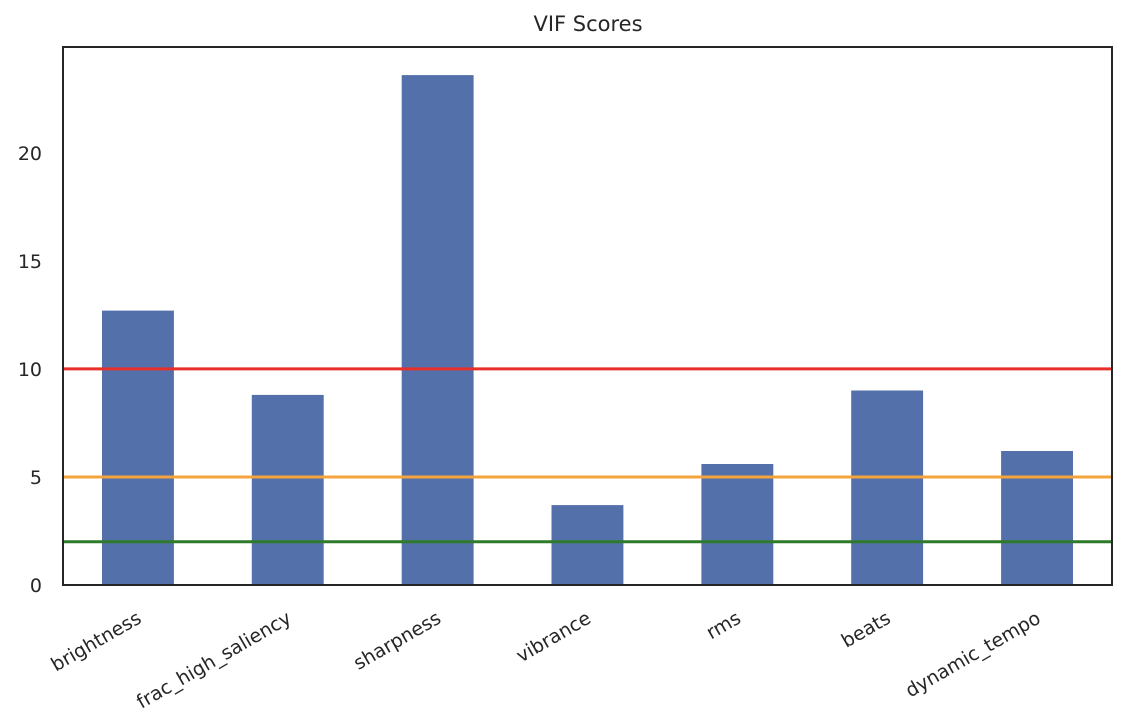 The image size is (1127, 728). What do you see at coordinates (287, 489) in the screenshot?
I see `bar-frac-high-saliency` at bounding box center [287, 489].